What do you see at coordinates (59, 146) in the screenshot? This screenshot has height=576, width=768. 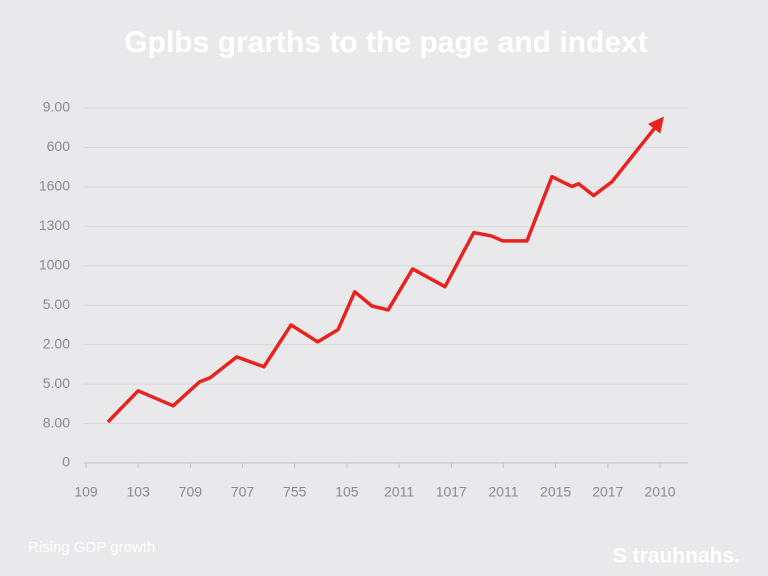 I see `y-tick-label: 600` at bounding box center [59, 146].